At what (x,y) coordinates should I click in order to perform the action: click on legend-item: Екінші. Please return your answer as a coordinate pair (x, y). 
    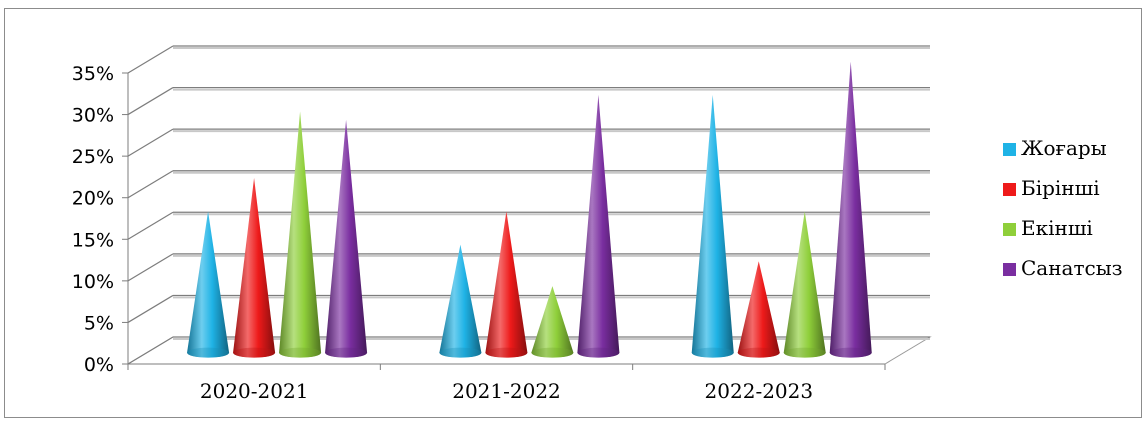
    Looking at the image, I should click on (1048, 228).